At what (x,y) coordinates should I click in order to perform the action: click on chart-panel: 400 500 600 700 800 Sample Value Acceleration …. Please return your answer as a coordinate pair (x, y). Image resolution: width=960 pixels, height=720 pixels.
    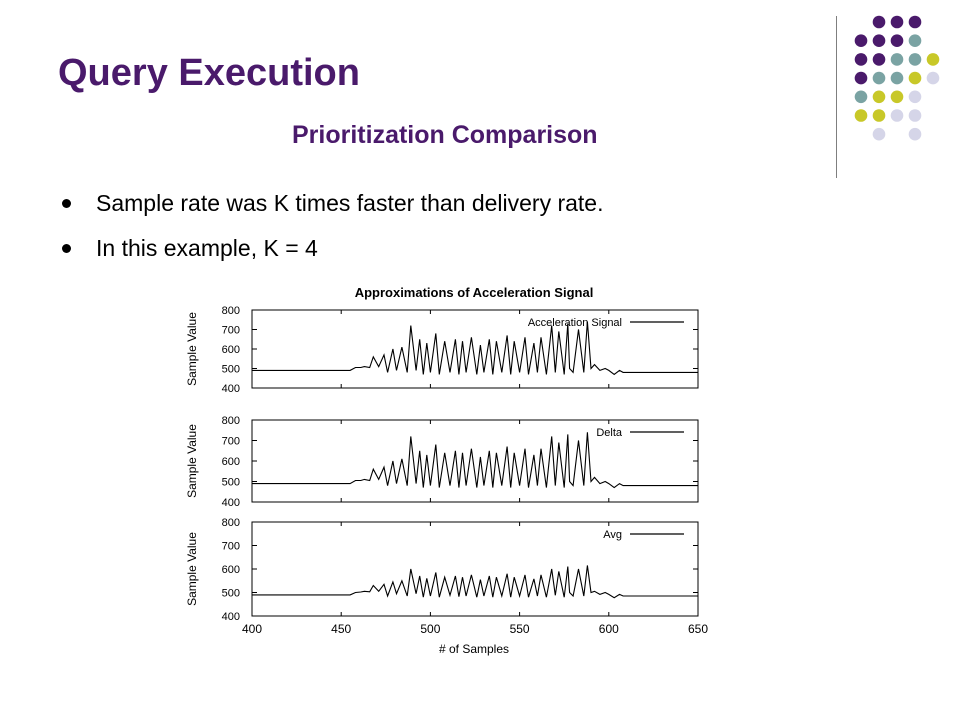
    Looking at the image, I should click on (442, 350).